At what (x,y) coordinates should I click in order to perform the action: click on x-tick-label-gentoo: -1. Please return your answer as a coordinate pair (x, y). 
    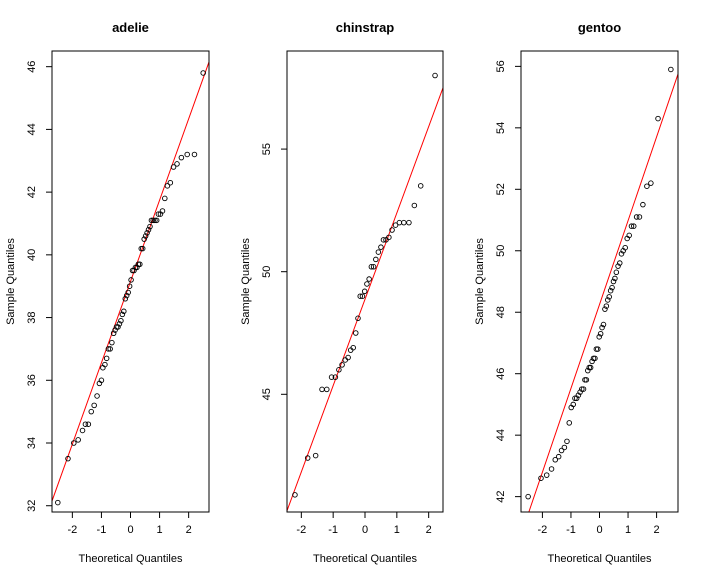
    Looking at the image, I should click on (571, 530).